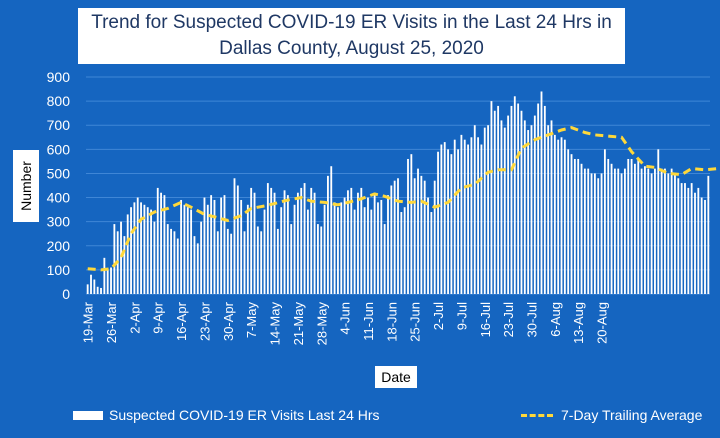  I want to click on x-tick-label: 16-Apr, so click(181, 321).